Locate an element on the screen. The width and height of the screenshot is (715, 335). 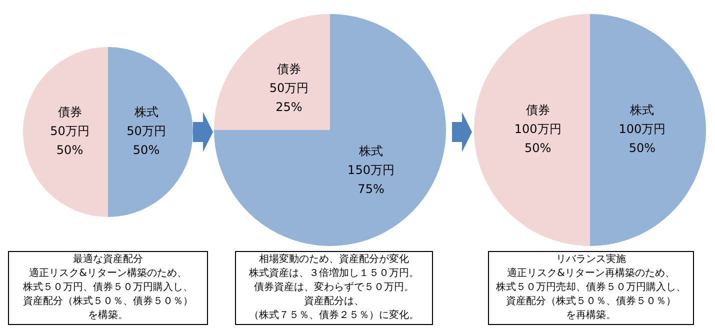
text: 資産配分は、 is located at coordinates (334, 302).